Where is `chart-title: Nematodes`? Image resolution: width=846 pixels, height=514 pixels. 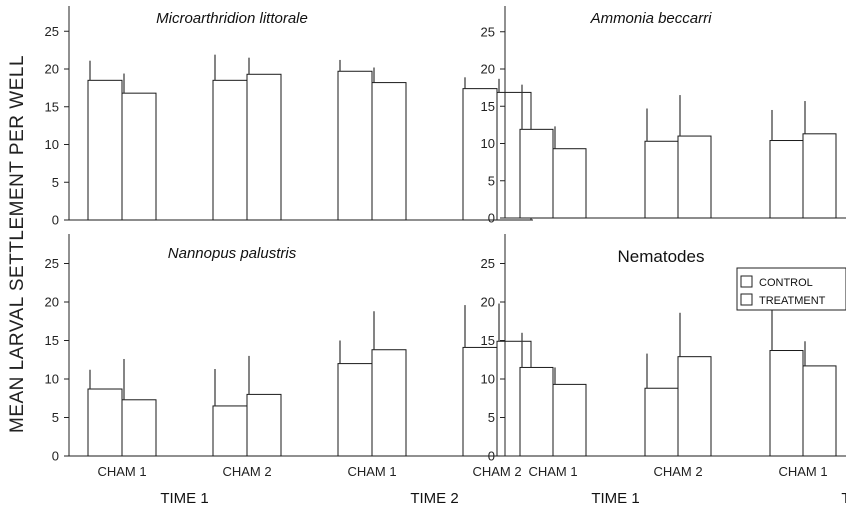 chart-title: Nematodes is located at coordinates (661, 256).